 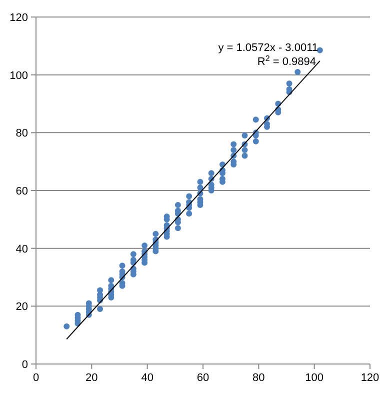 What do you see at coordinates (203, 378) in the screenshot?
I see `x-tick-label: 60` at bounding box center [203, 378].